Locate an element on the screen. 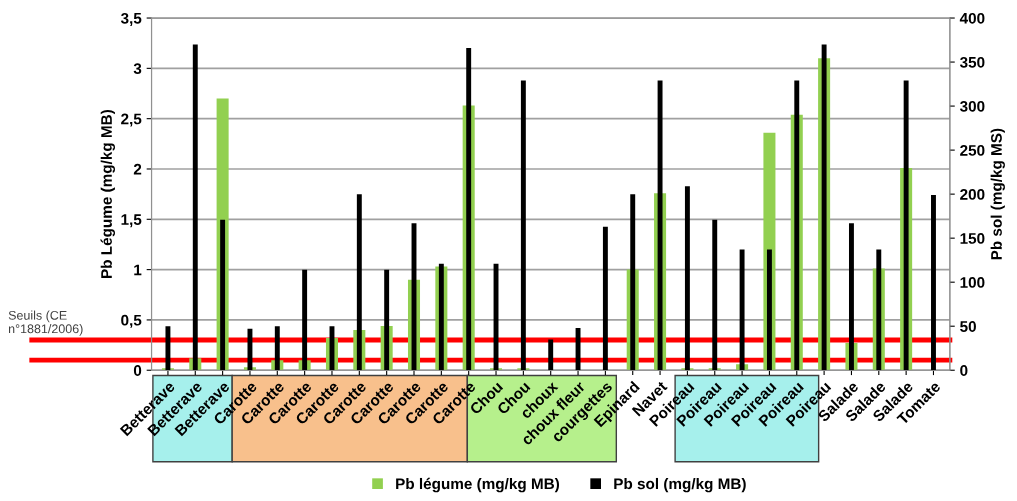 The height and width of the screenshot is (501, 1017). y-tick-label: 3 is located at coordinates (137, 69).